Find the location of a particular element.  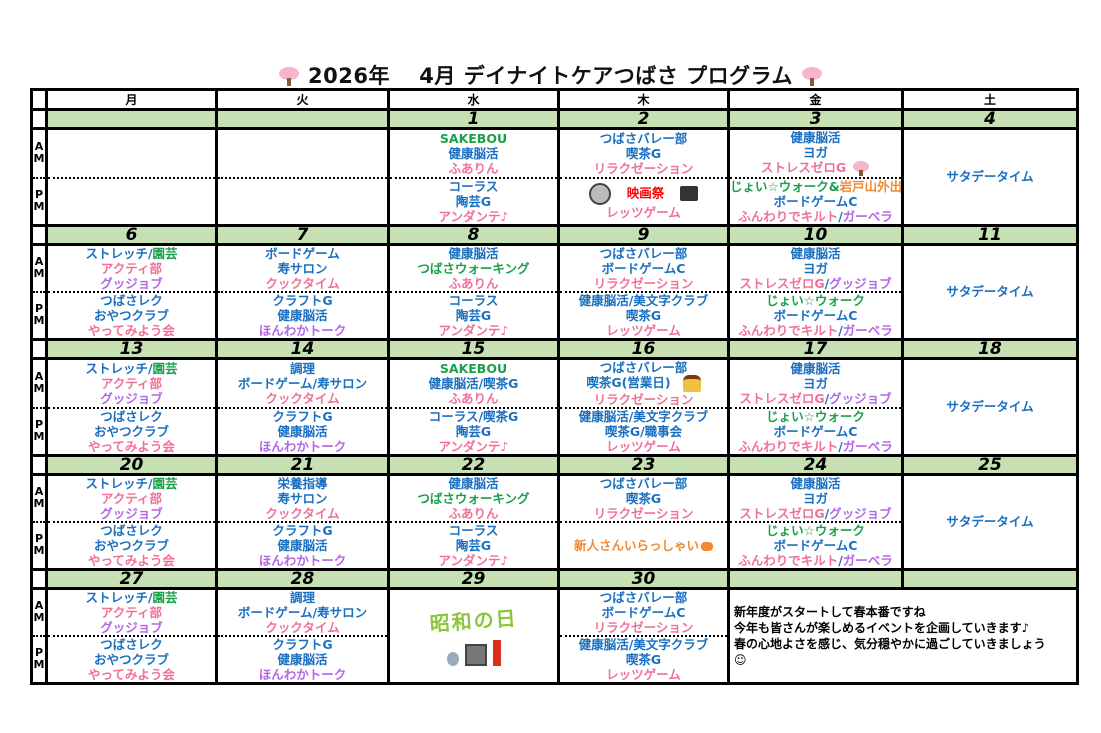

activity-text: クックタイム is located at coordinates (302, 283).